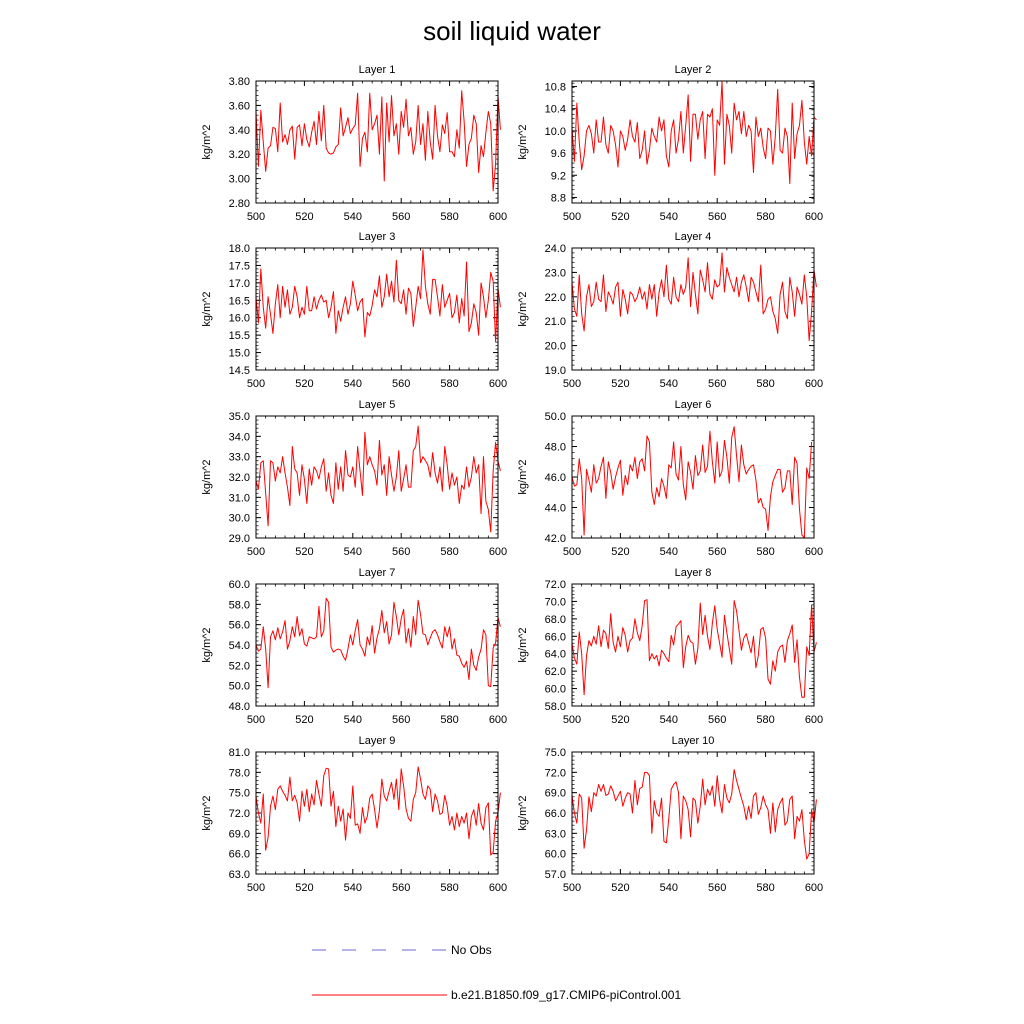 The height and width of the screenshot is (1024, 1024). I want to click on y-tick-label: 52.0, so click(239, 666).